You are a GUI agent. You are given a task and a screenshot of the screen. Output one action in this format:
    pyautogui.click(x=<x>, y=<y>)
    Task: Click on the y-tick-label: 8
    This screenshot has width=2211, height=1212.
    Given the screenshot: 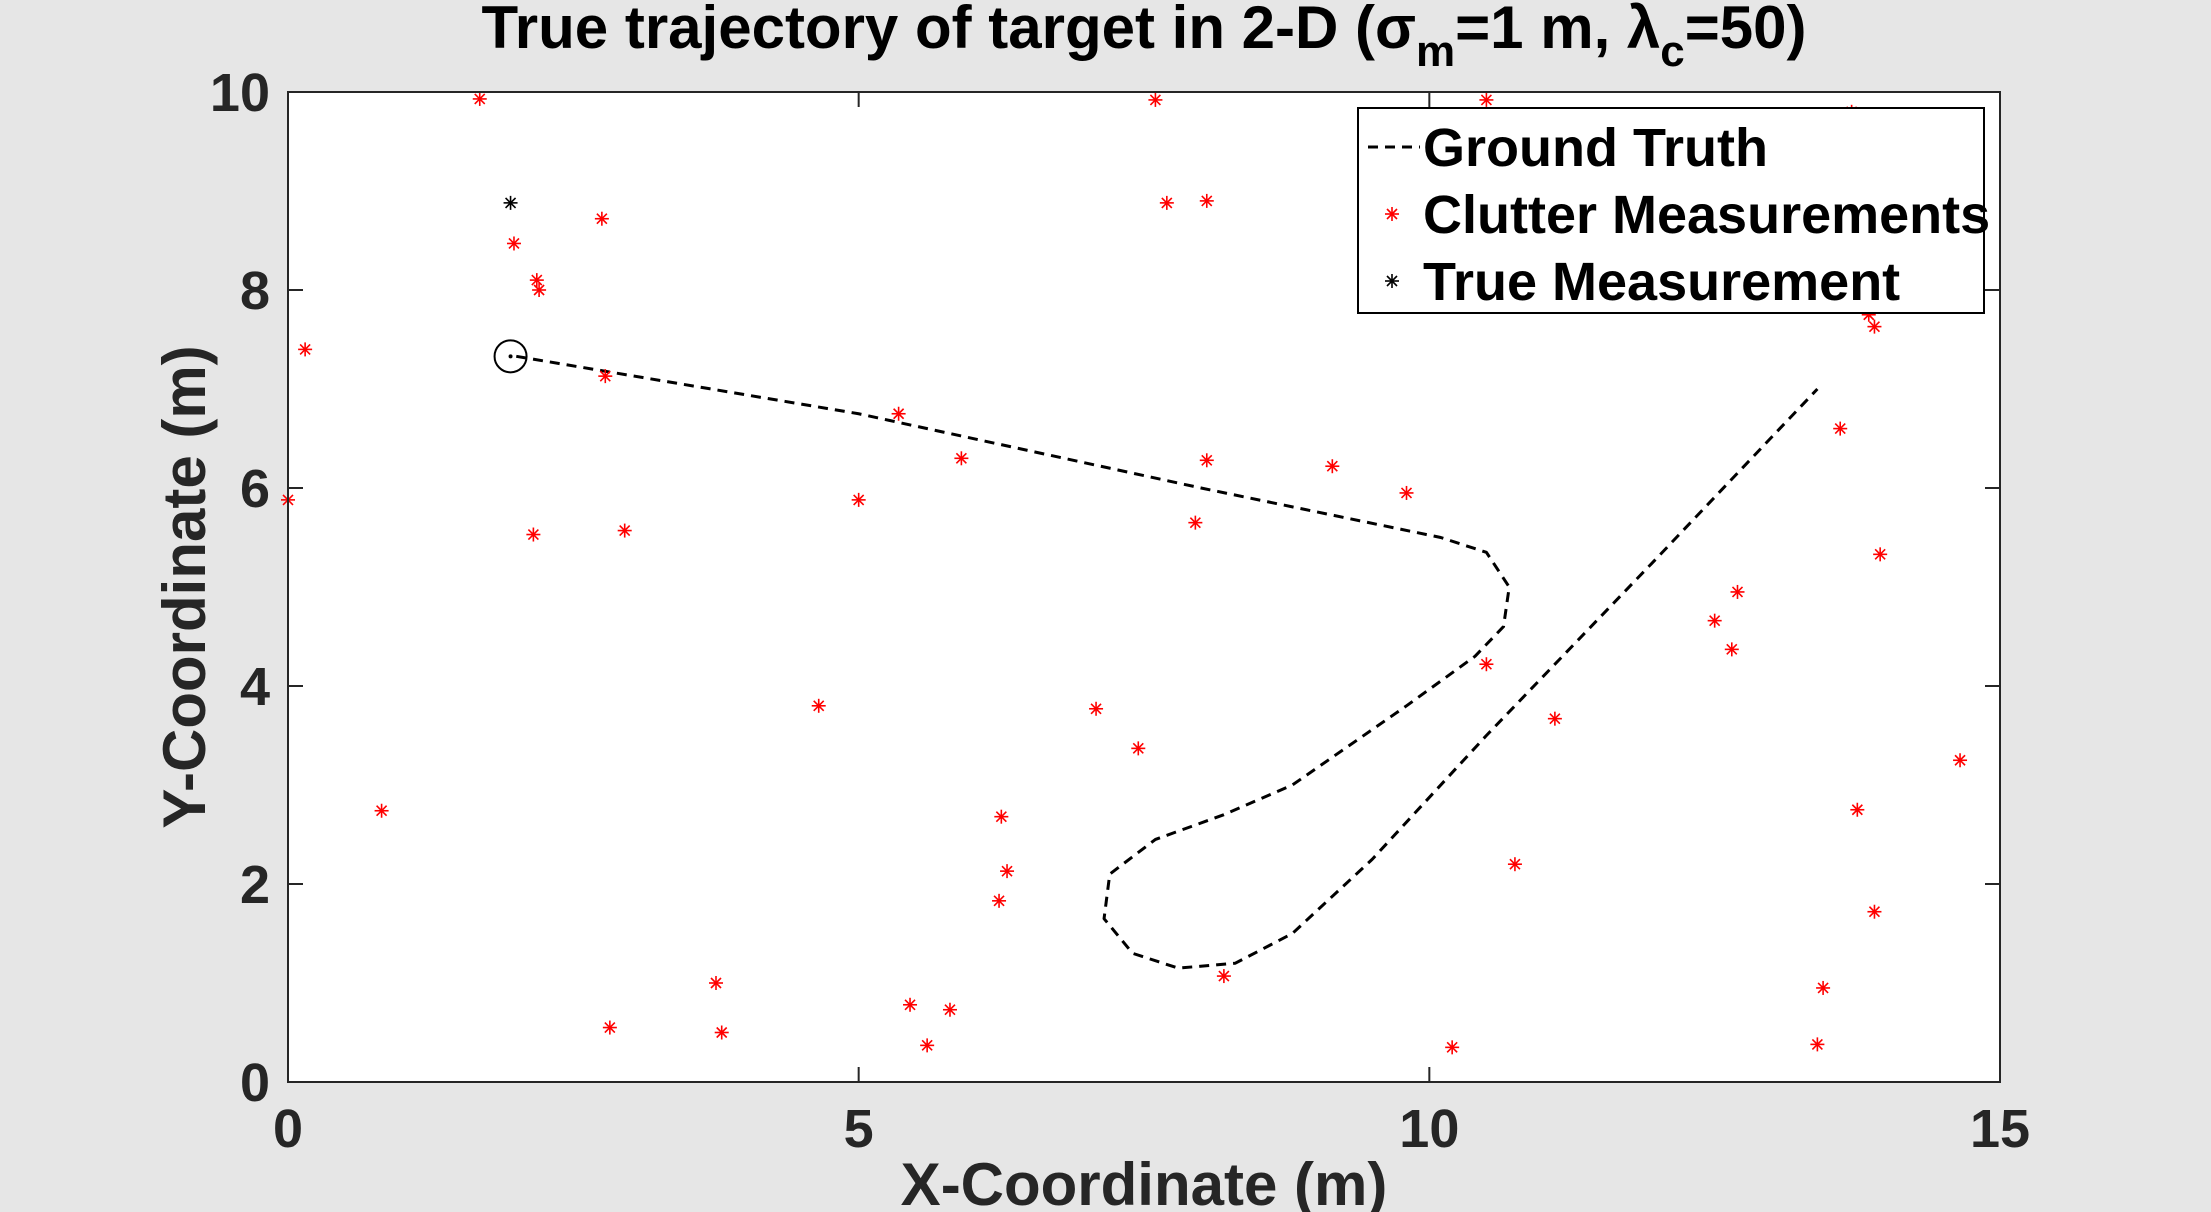 What is the action you would take?
    pyautogui.click(x=255, y=291)
    